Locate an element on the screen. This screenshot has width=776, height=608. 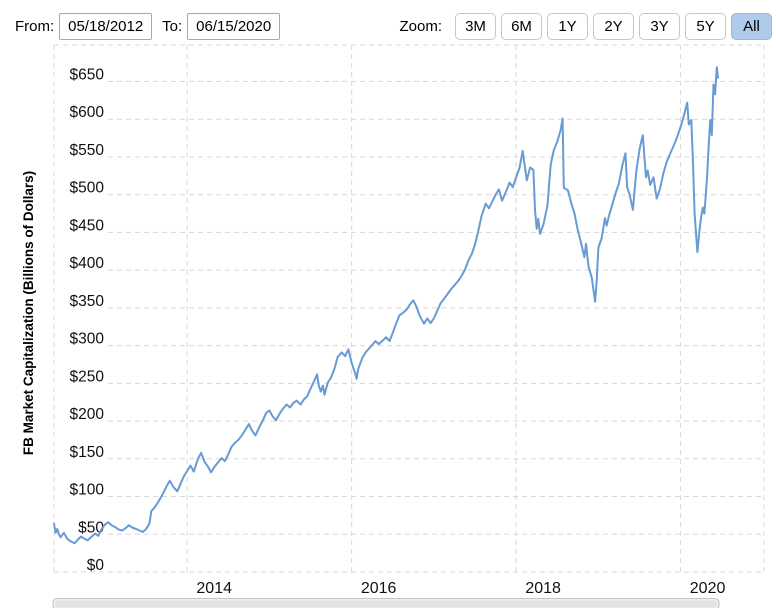
y-tick-label: $500 is located at coordinates (87, 188).